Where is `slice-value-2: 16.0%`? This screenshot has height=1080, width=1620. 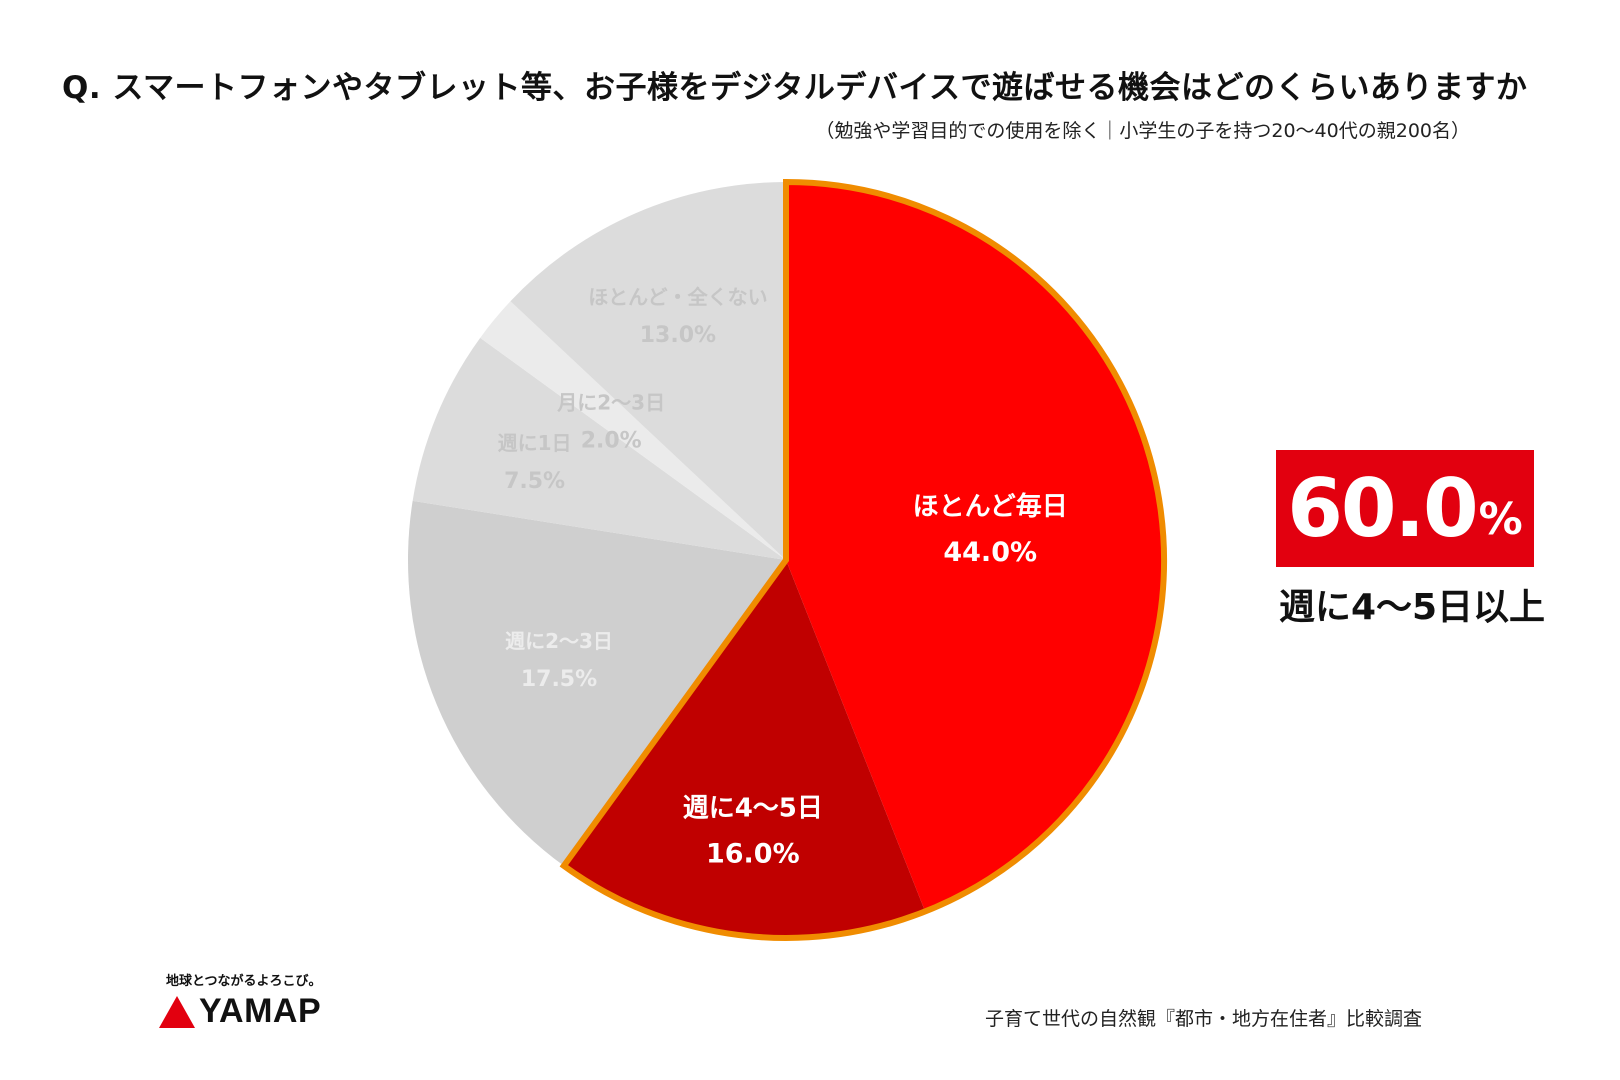 slice-value-2: 16.0% is located at coordinates (753, 854).